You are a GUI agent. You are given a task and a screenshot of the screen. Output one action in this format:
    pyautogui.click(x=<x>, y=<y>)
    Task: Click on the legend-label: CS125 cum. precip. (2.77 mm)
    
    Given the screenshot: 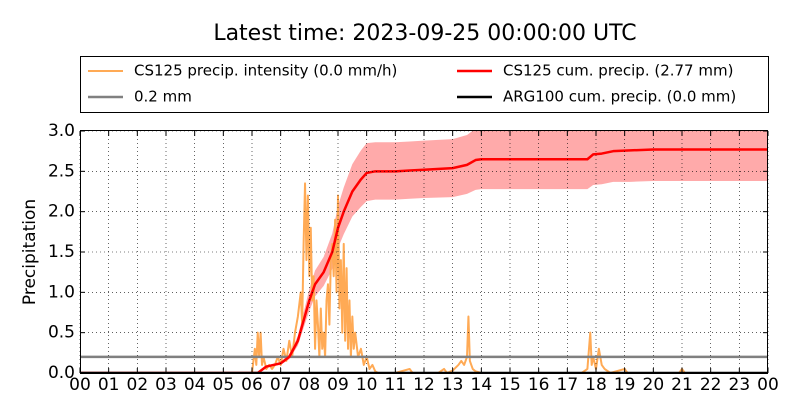 What is the action you would take?
    pyautogui.click(x=618, y=71)
    